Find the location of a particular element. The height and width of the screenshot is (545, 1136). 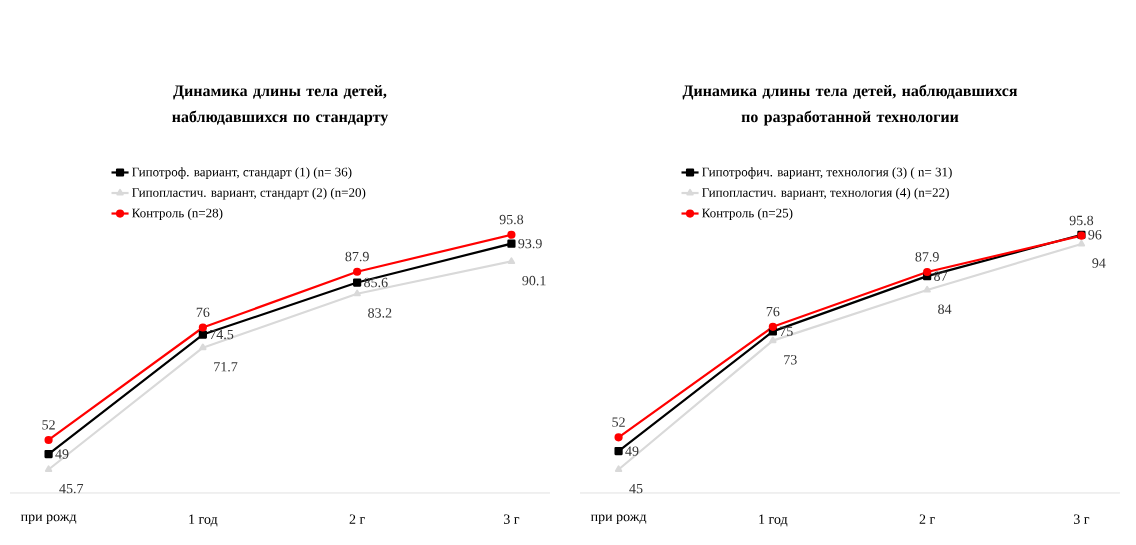

data-label: 75 is located at coordinates (786, 331).